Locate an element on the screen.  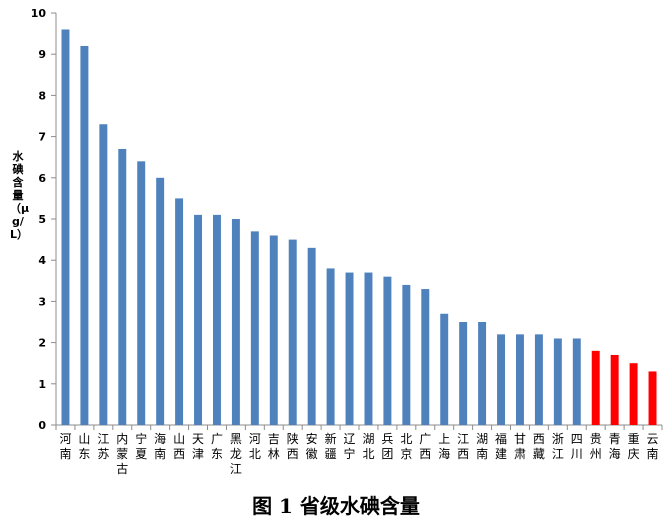
x-tick-label: 安徽 is located at coordinates (312, 446).